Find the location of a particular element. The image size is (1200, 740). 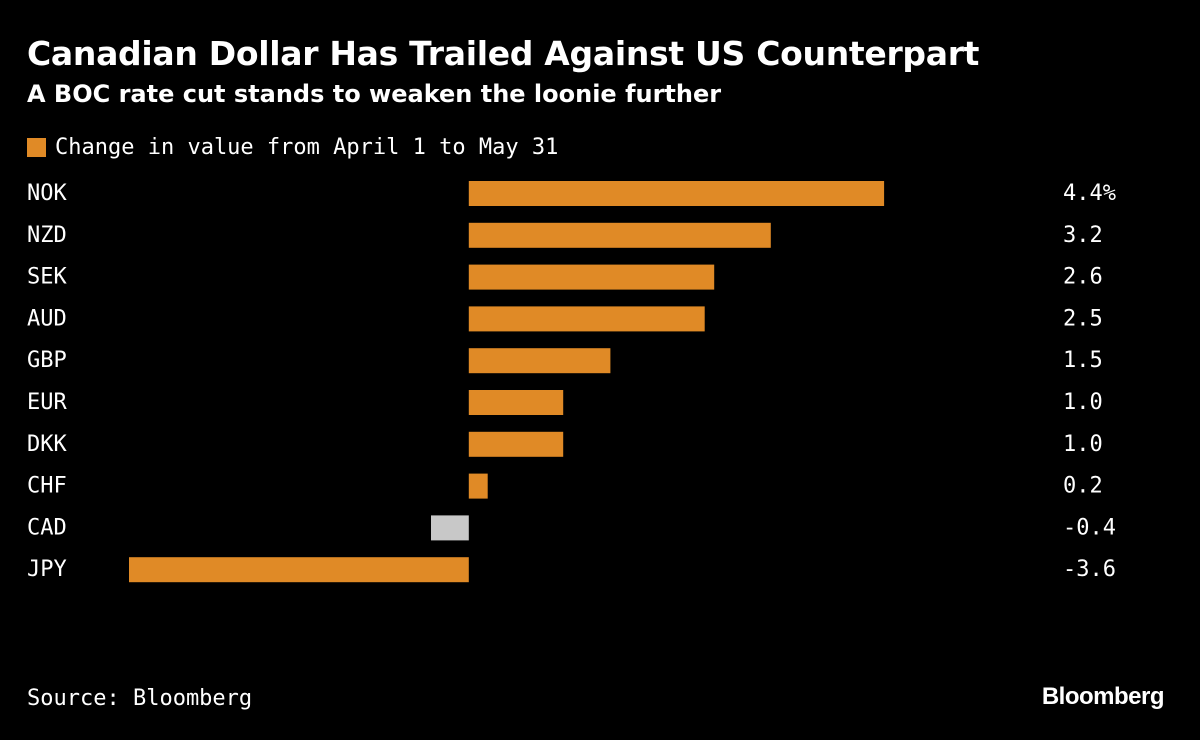

value-label-gbp: 1.5 is located at coordinates (1083, 360).